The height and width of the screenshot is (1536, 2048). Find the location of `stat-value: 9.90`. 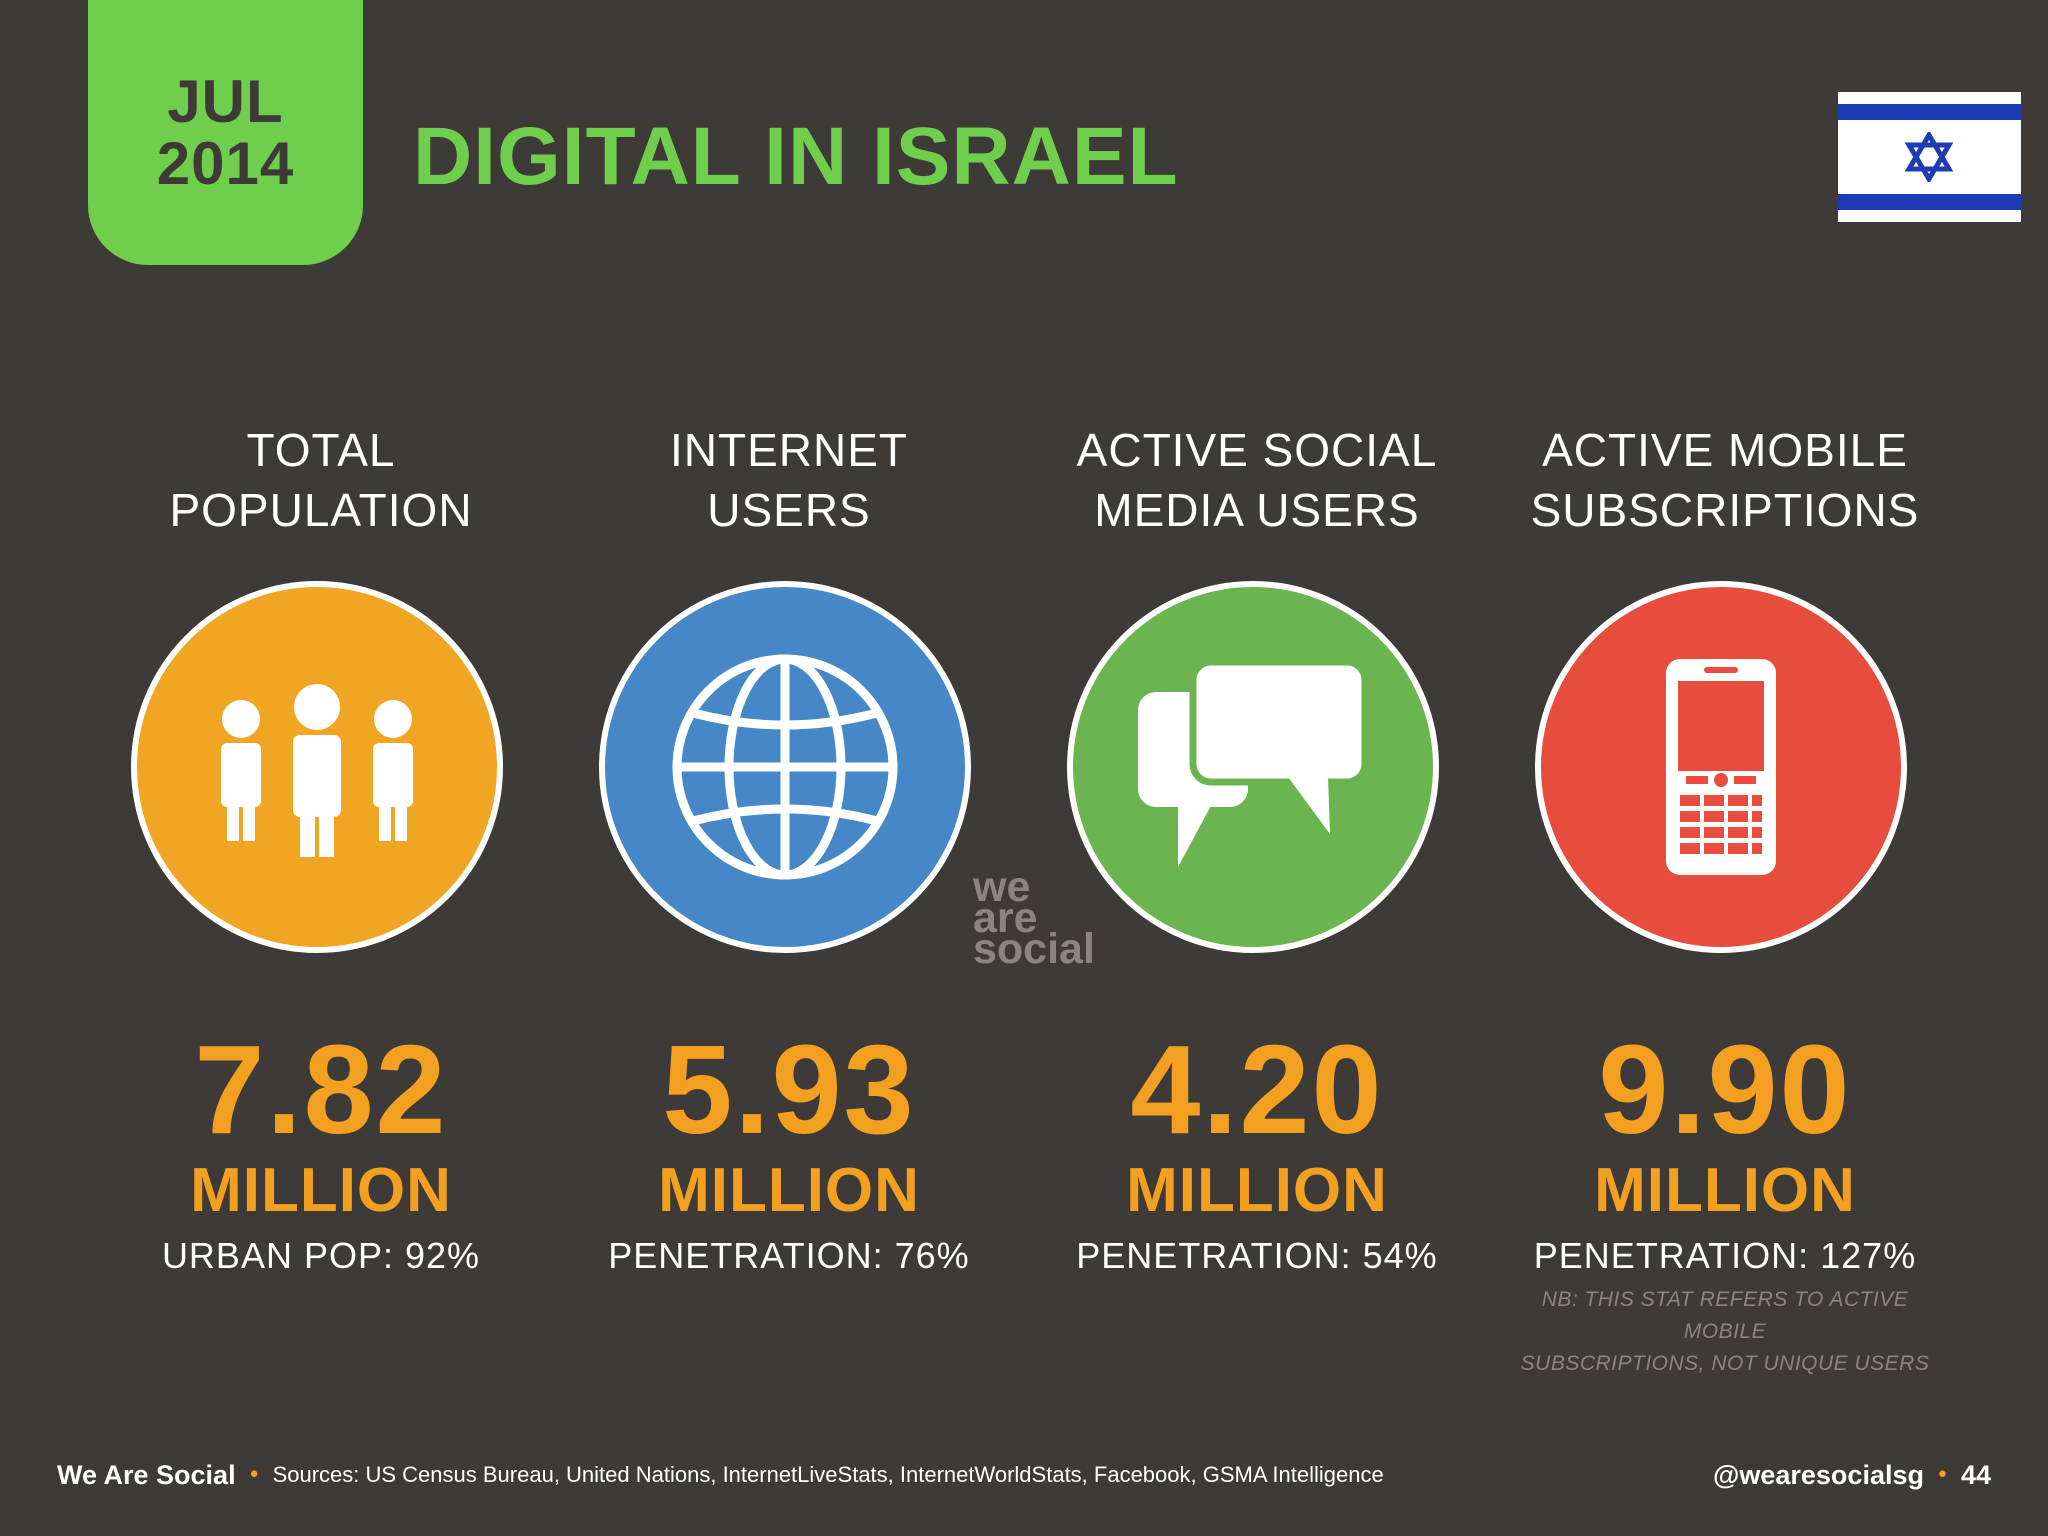

stat-value: 9.90 is located at coordinates (1725, 1089).